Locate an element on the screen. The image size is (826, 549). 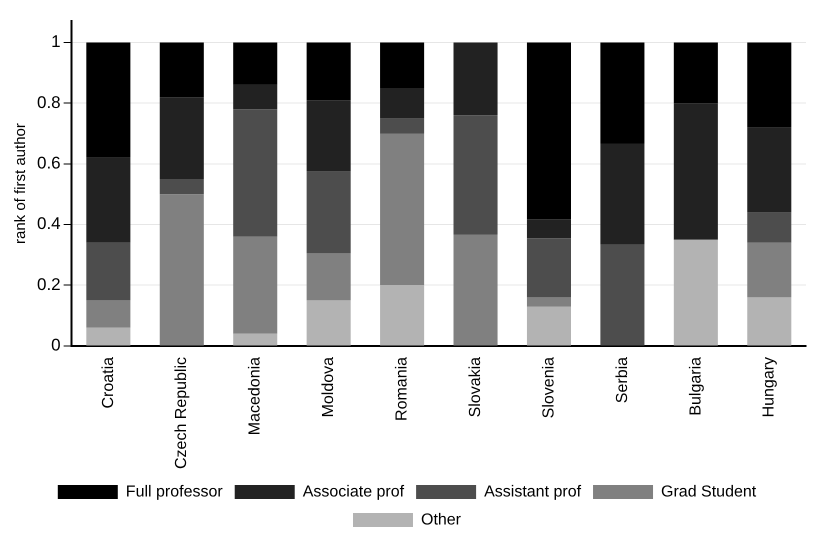
x-tick-label: Slovakia is located at coordinates (475, 387).